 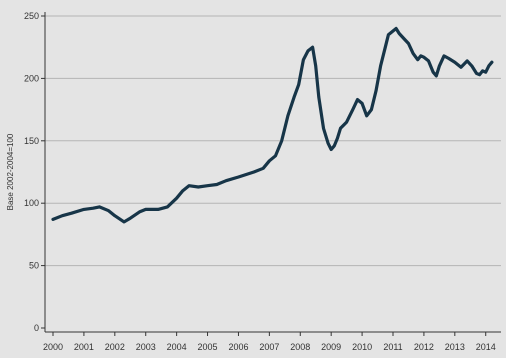 I want to click on x-tick-label-2014: 2014, so click(x=486, y=347).